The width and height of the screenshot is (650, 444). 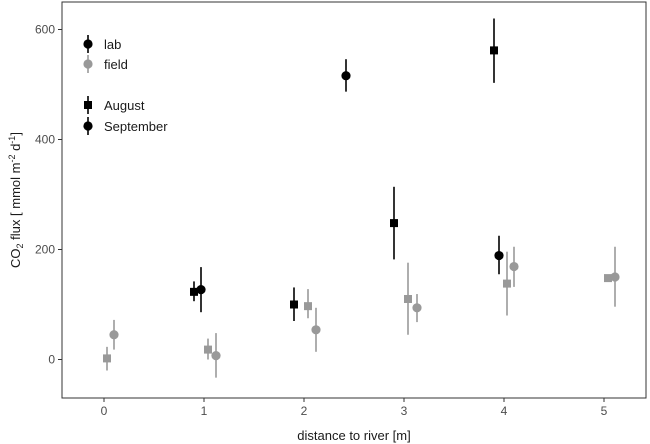 What do you see at coordinates (20, 245) in the screenshot?
I see `y-label-subscript: 2` at bounding box center [20, 245].